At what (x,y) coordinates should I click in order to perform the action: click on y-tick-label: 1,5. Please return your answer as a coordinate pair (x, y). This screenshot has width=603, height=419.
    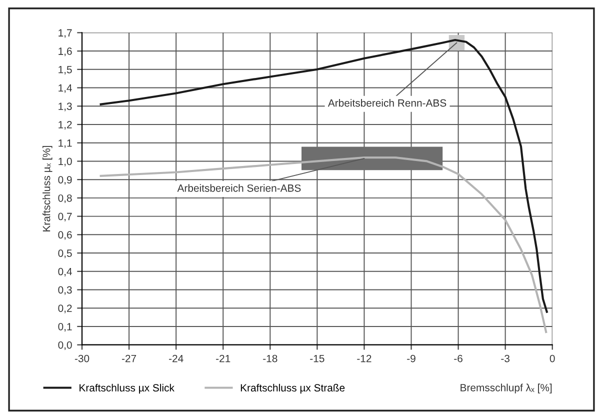
    Looking at the image, I should click on (65, 70).